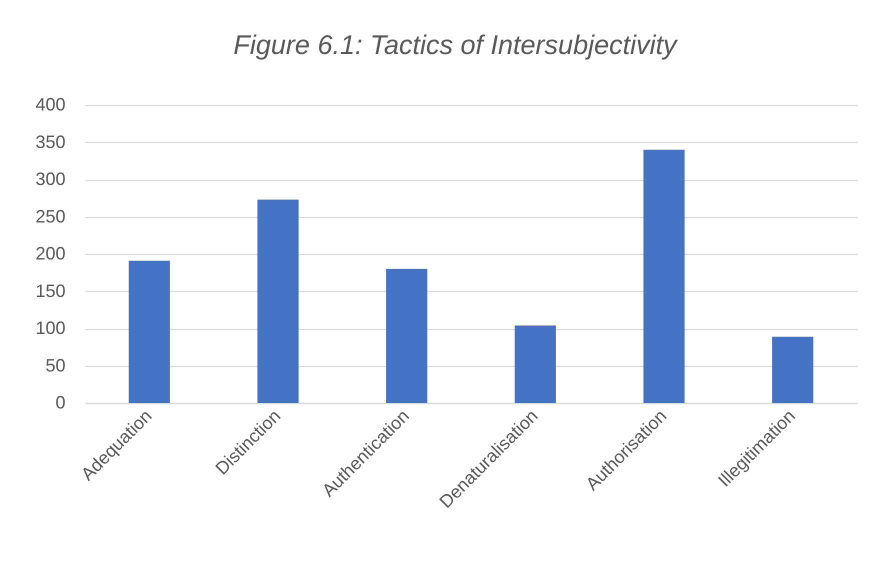 This screenshot has width=886, height=565. Describe the element at coordinates (50, 290) in the screenshot. I see `y-tick-label: 150` at that location.